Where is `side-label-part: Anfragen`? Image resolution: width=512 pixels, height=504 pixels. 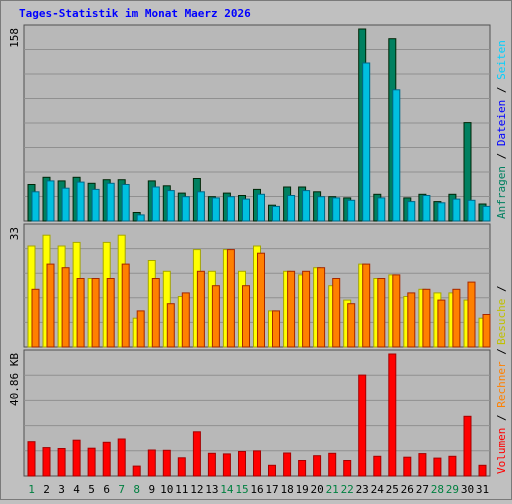 side-label-part: Anfragen is located at coordinates (501, 192).